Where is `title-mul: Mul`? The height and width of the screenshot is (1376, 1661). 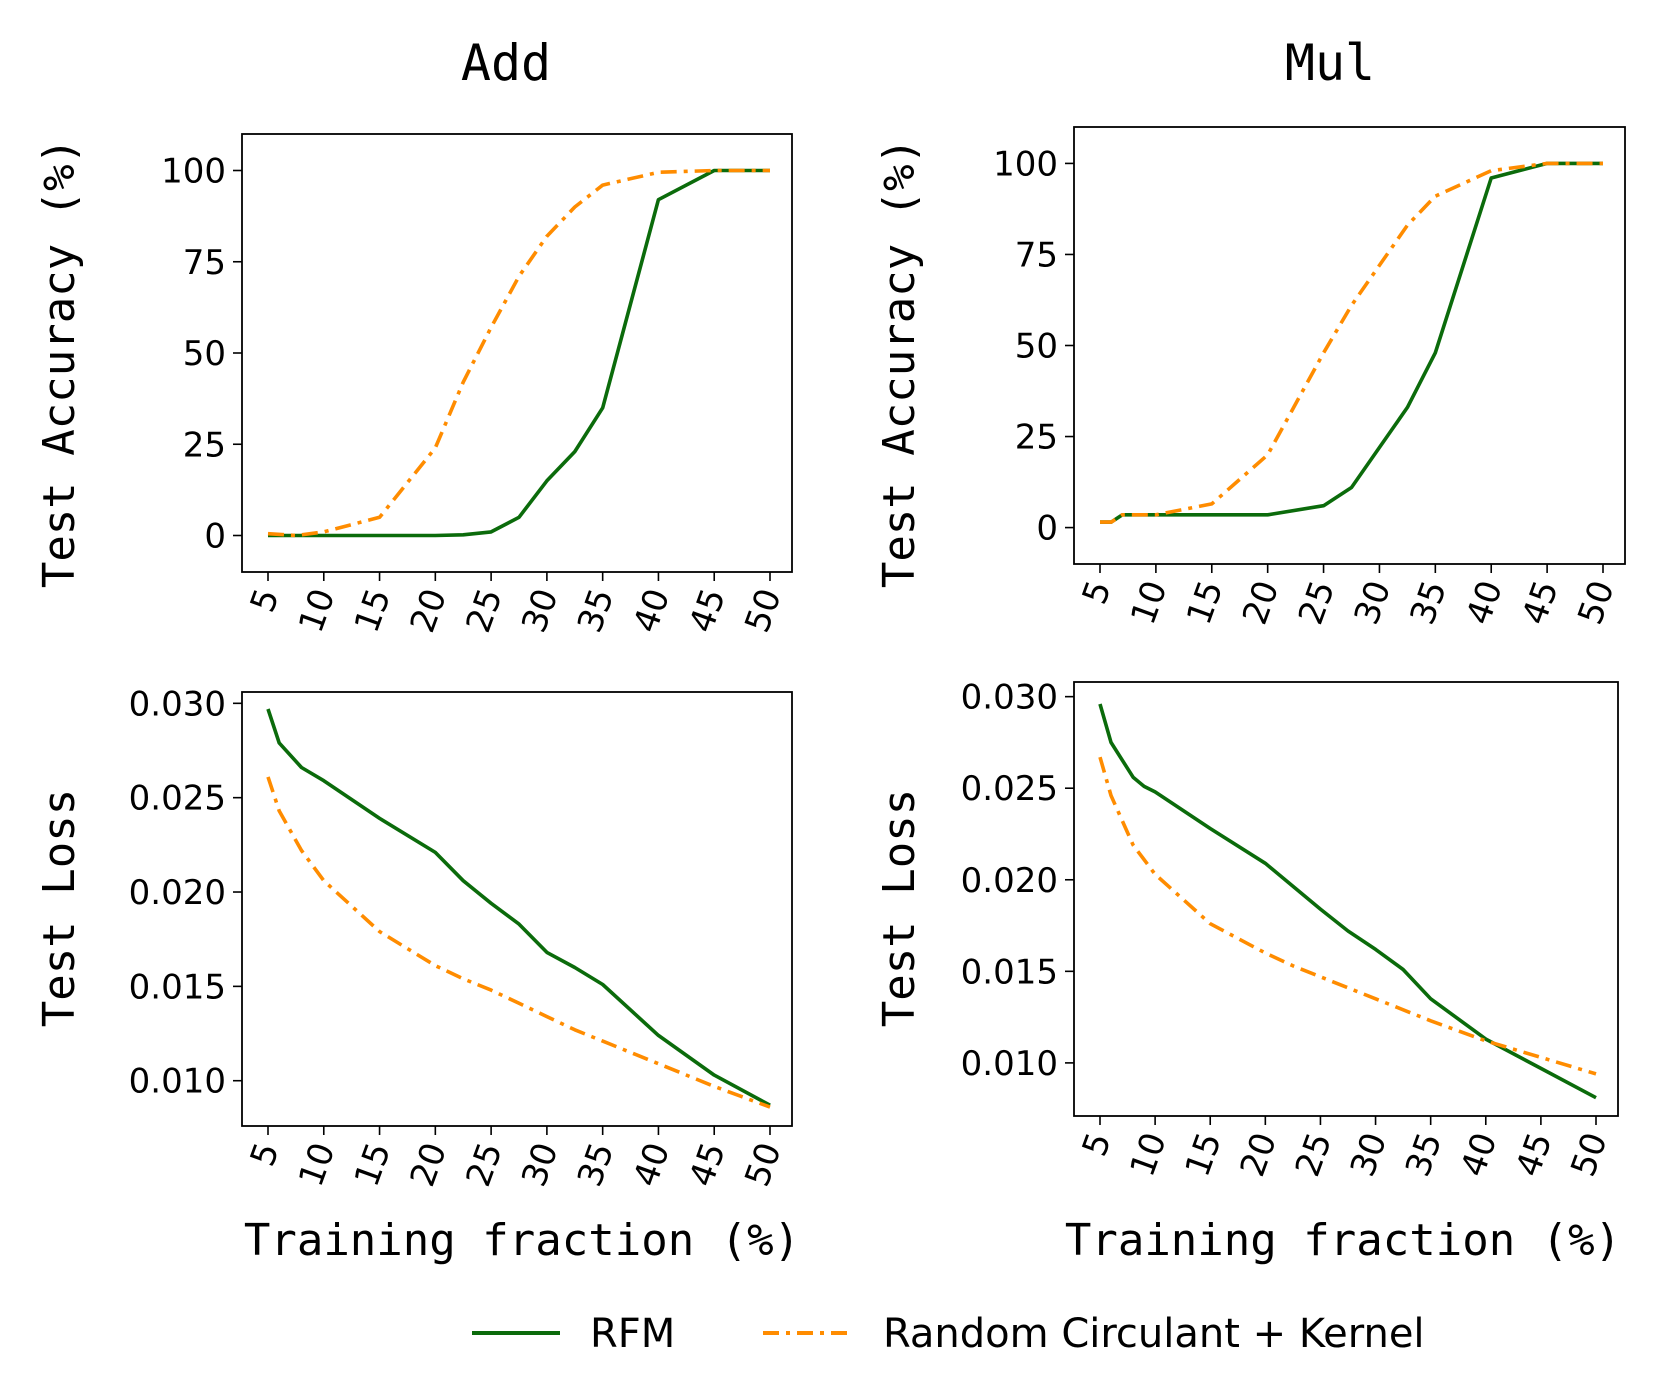 title-mul: Mul is located at coordinates (1330, 63).